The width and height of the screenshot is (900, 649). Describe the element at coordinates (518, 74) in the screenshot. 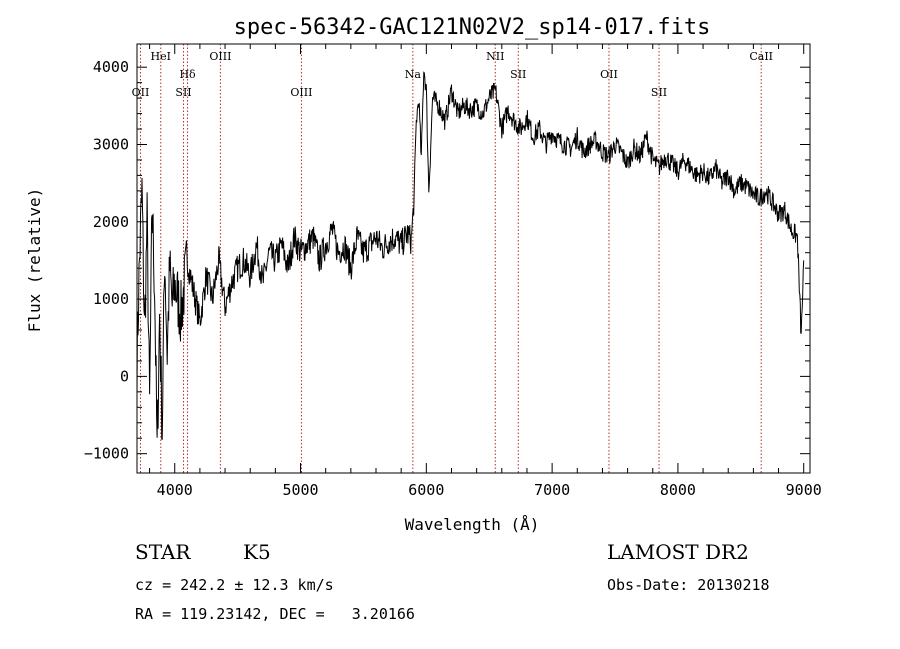

I see `emission-line-label-8: SII` at that location.